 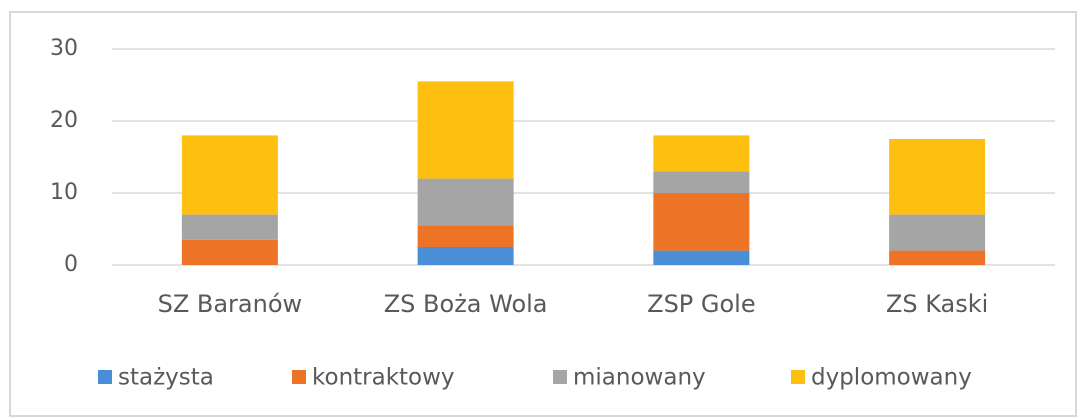 What do you see at coordinates (64, 192) in the screenshot?
I see `y-tick-label: 10` at bounding box center [64, 192].